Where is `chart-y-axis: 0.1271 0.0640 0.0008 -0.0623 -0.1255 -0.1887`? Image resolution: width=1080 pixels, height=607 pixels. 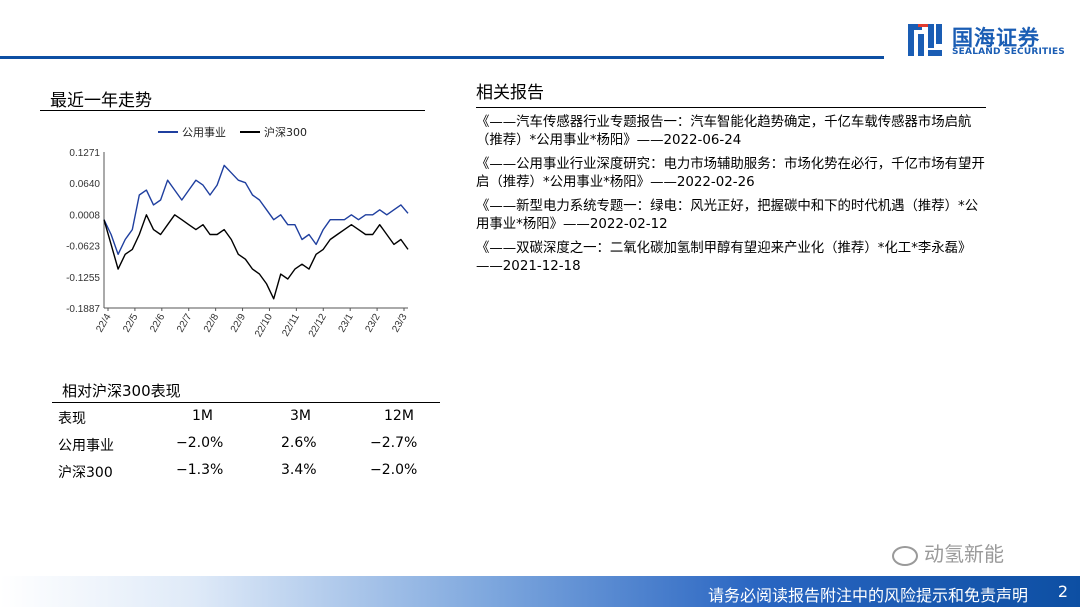
chart-y-axis: 0.1271 0.0640 0.0008 -0.0623 -0.1255 -0.1887 is located at coordinates (85, 231).